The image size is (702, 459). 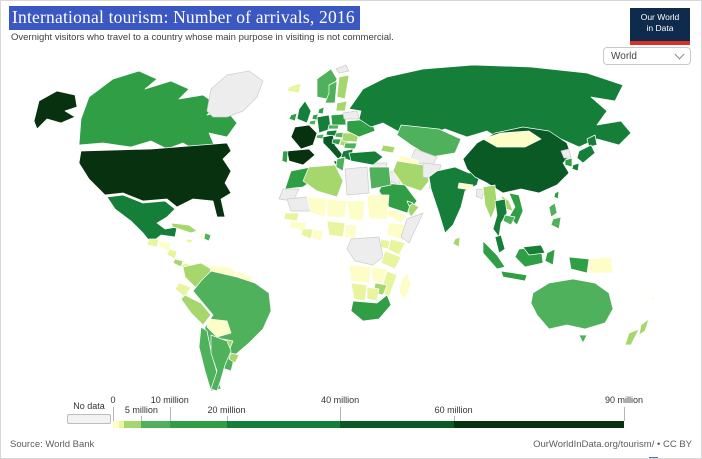 I want to click on country-papua-new-guinea, so click(x=601, y=265).